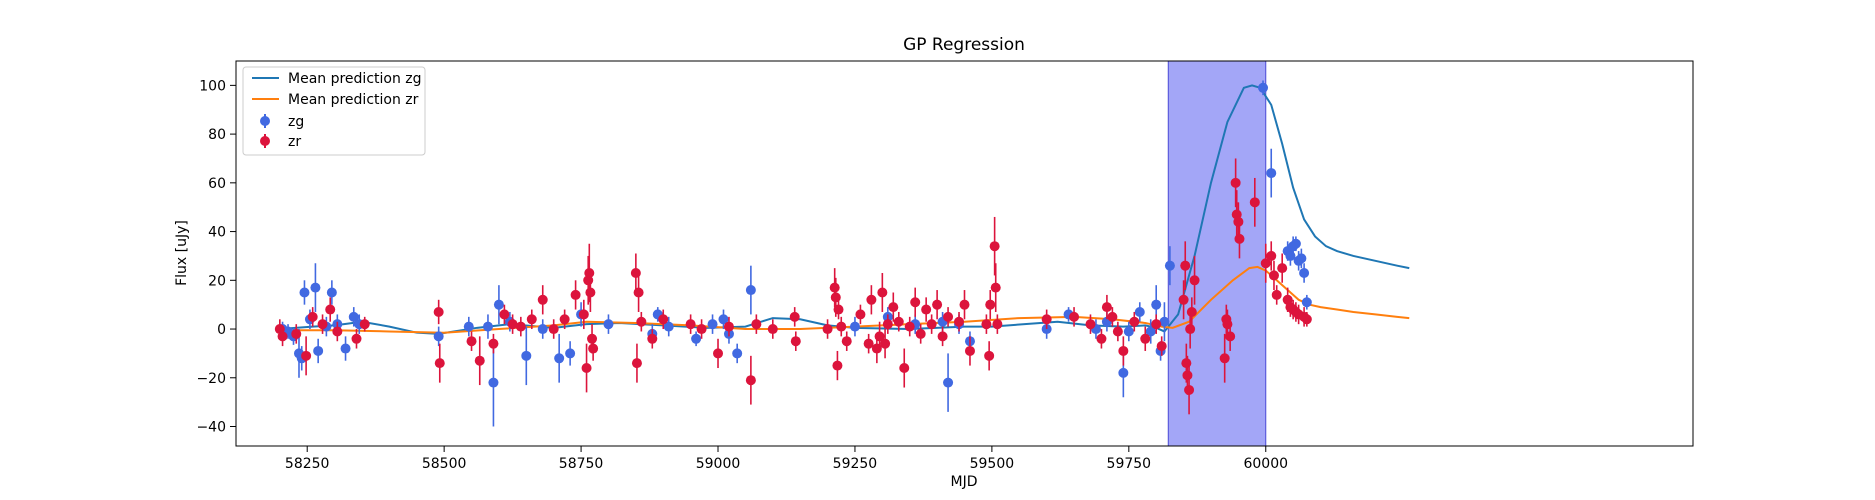  What do you see at coordinates (992, 464) in the screenshot?
I see `x-tick-label-5: 59500` at bounding box center [992, 464].